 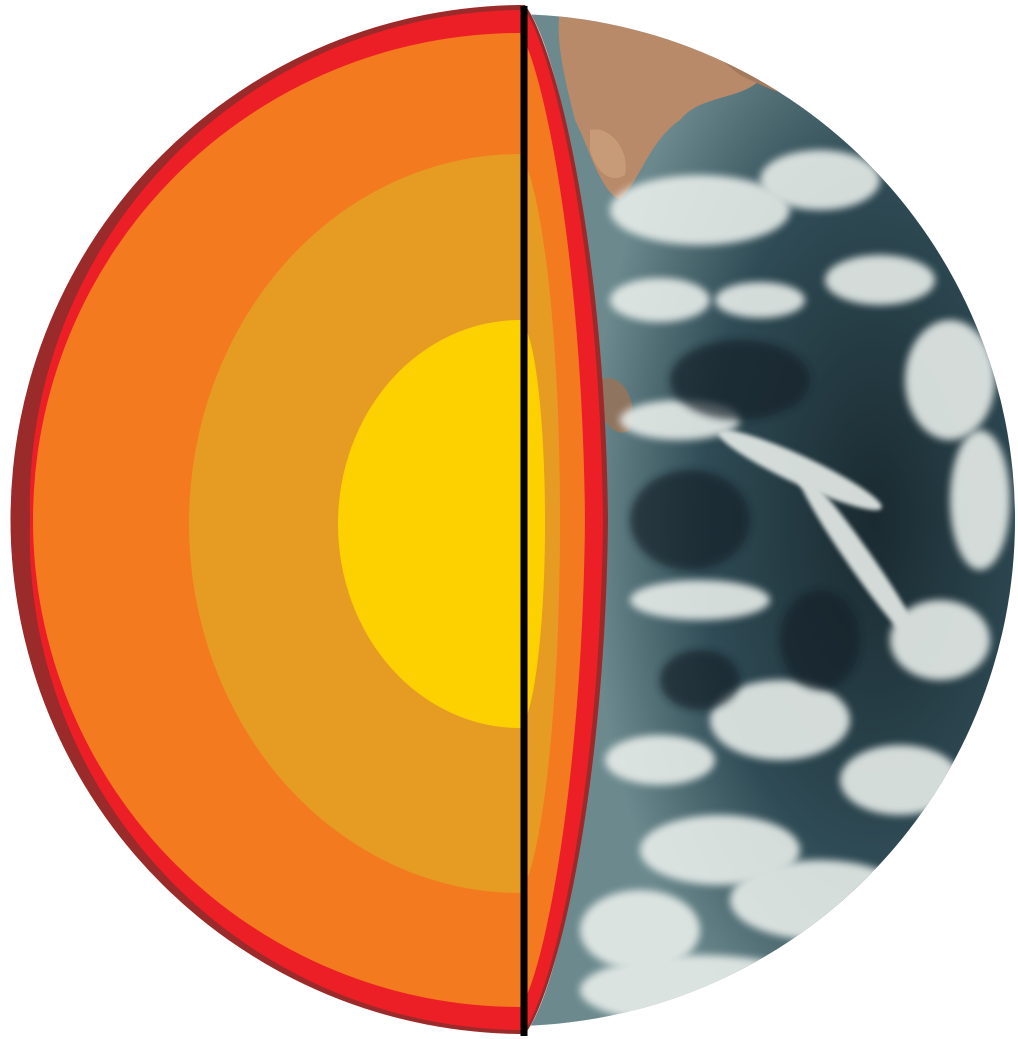 I want to click on inner-core-layer, so click(x=441, y=524).